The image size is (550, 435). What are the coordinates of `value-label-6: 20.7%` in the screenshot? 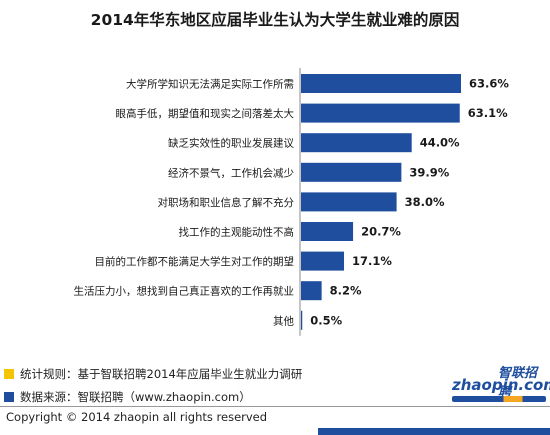 It's located at (381, 232).